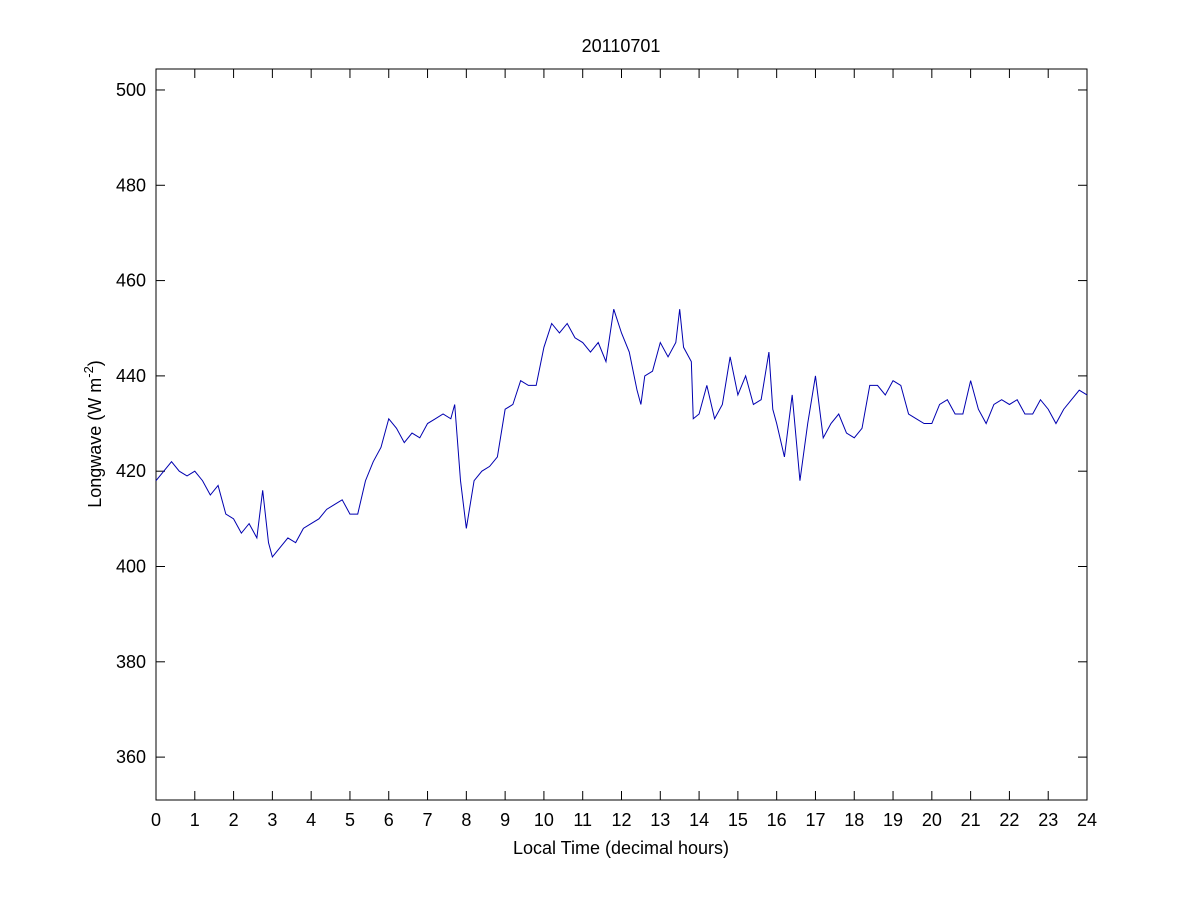 This screenshot has height=900, width=1201. Describe the element at coordinates (131, 90) in the screenshot. I see `y-tick-label: 500` at that location.